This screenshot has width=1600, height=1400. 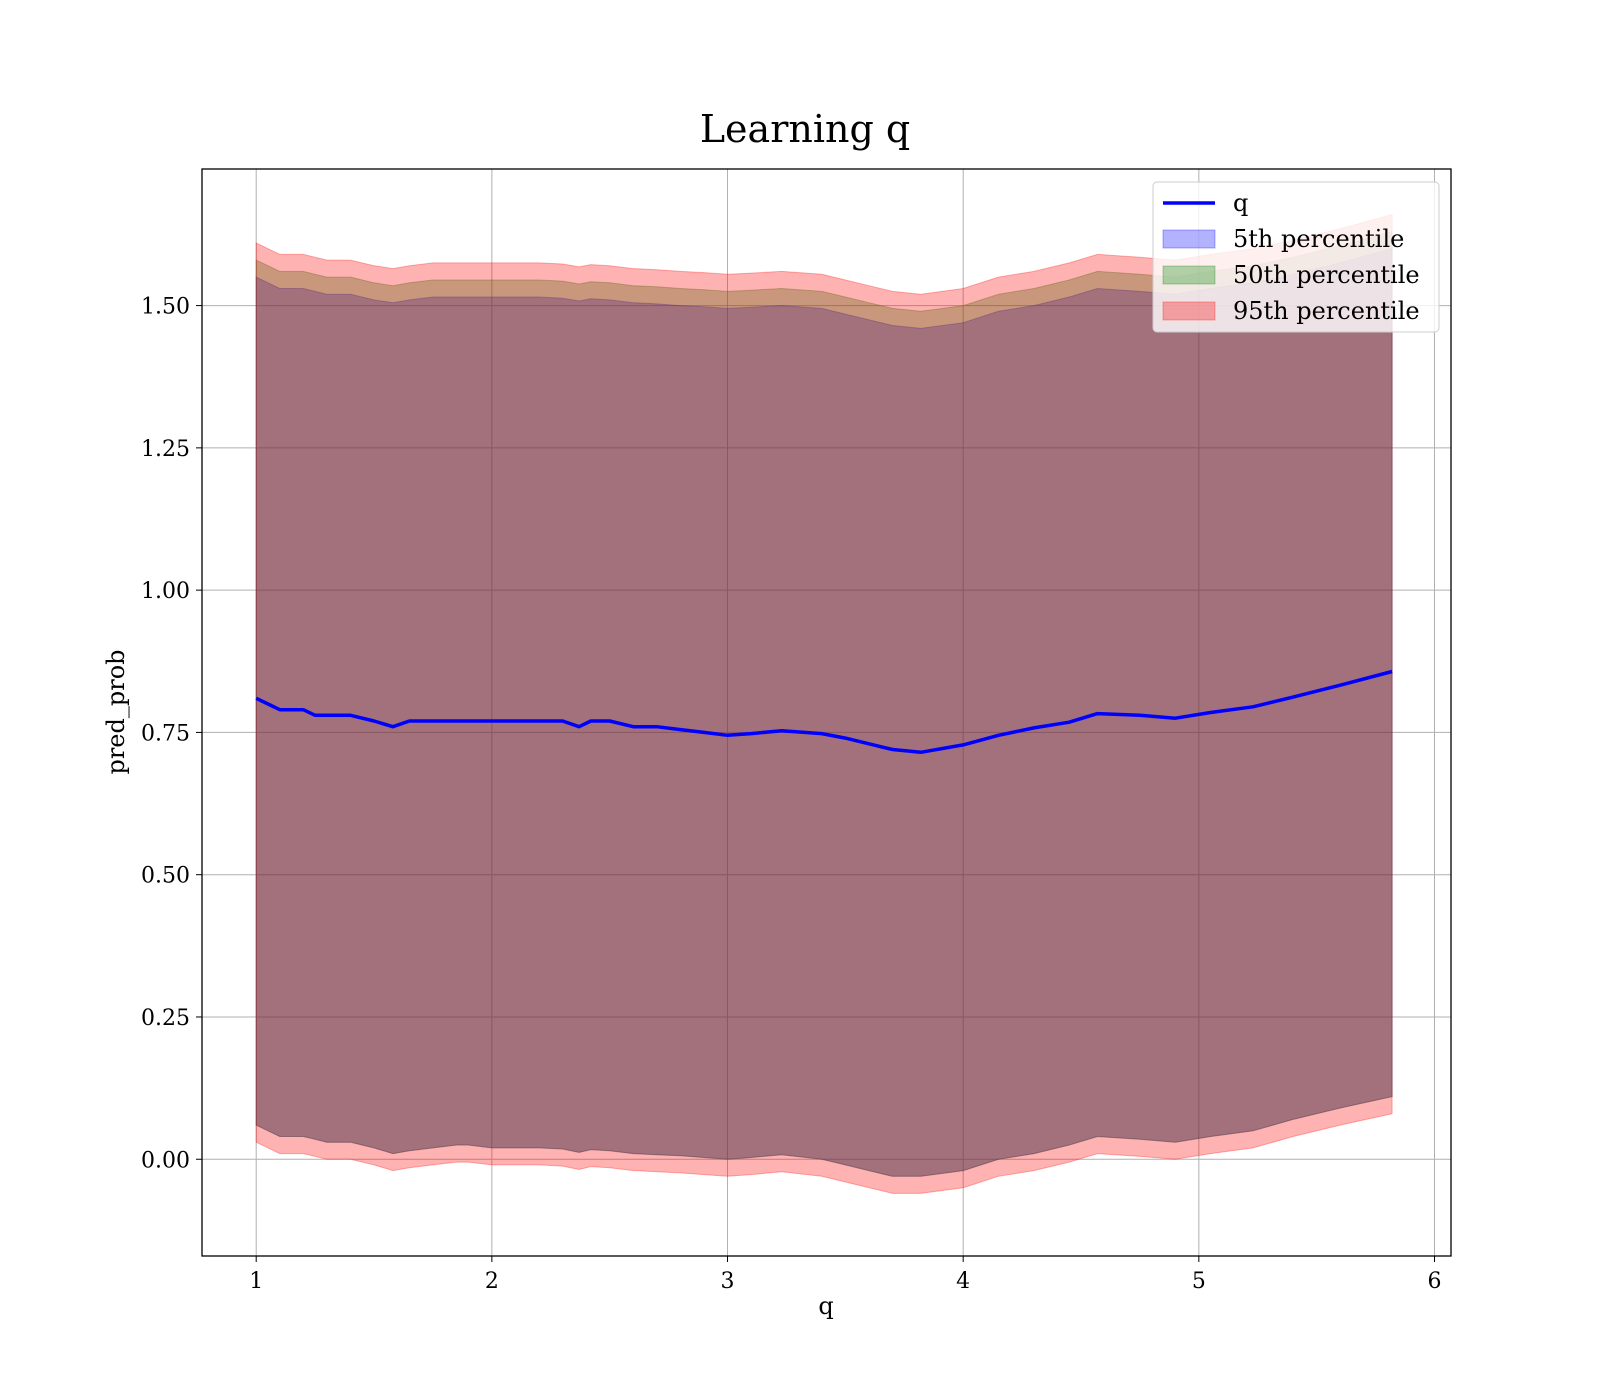 I want to click on y-axis-ticks: 0.00 0.25 0.50 0.75 1.00 1.25 1.50, so click(x=171, y=734).